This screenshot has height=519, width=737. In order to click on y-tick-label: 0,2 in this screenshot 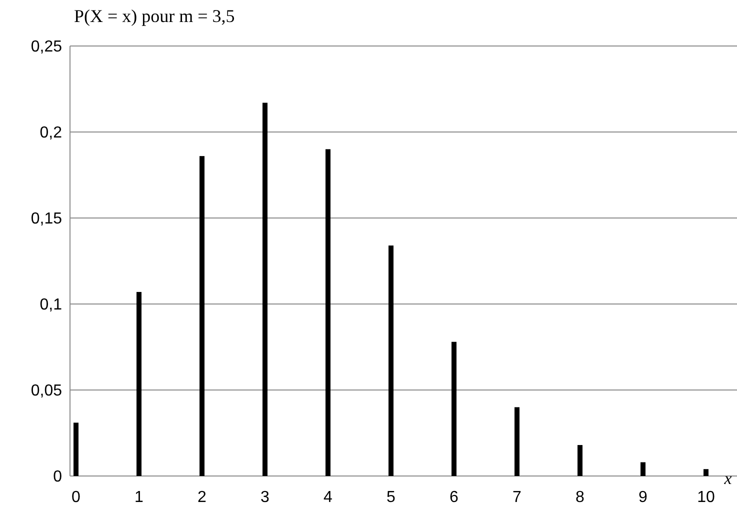, I will do `click(51, 133)`.